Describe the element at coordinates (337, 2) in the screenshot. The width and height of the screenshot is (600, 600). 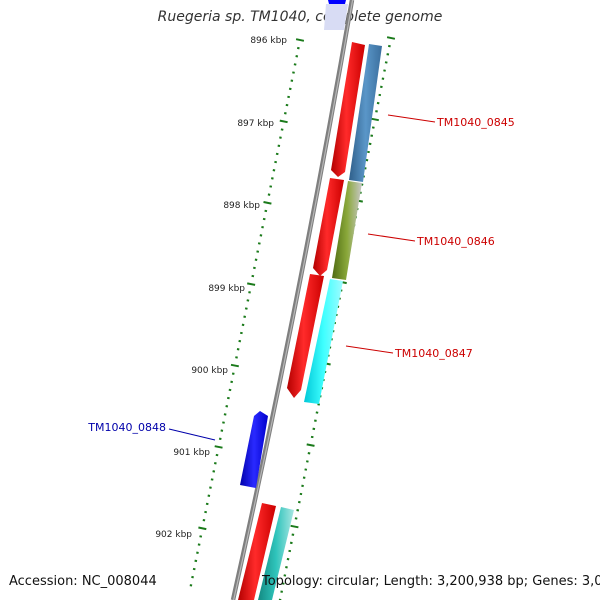
I see `gene-partial-top` at that location.